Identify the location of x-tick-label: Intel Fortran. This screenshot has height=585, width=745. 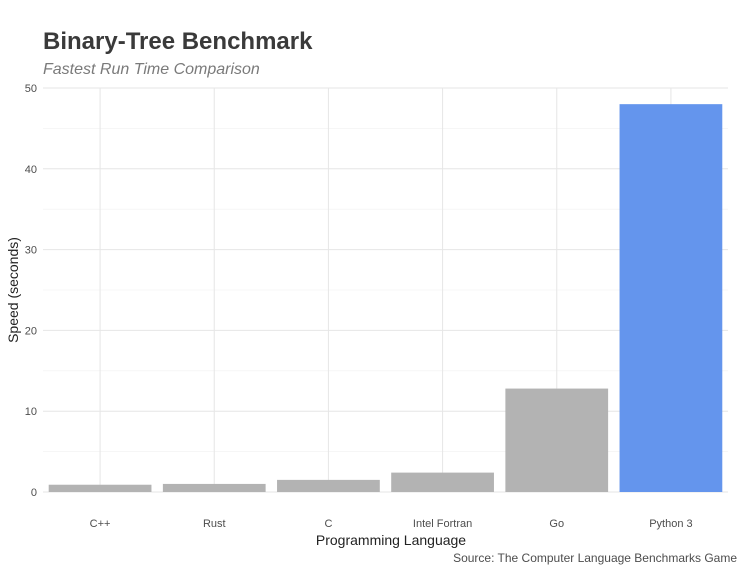
(442, 524).